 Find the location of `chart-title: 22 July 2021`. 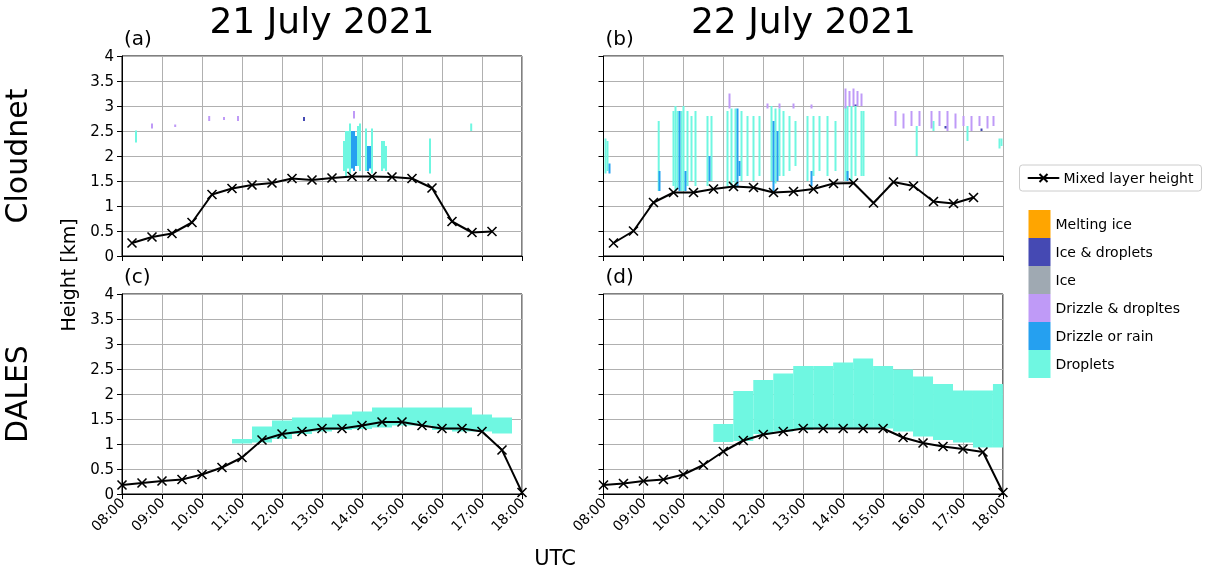

chart-title: 22 July 2021 is located at coordinates (803, 20).